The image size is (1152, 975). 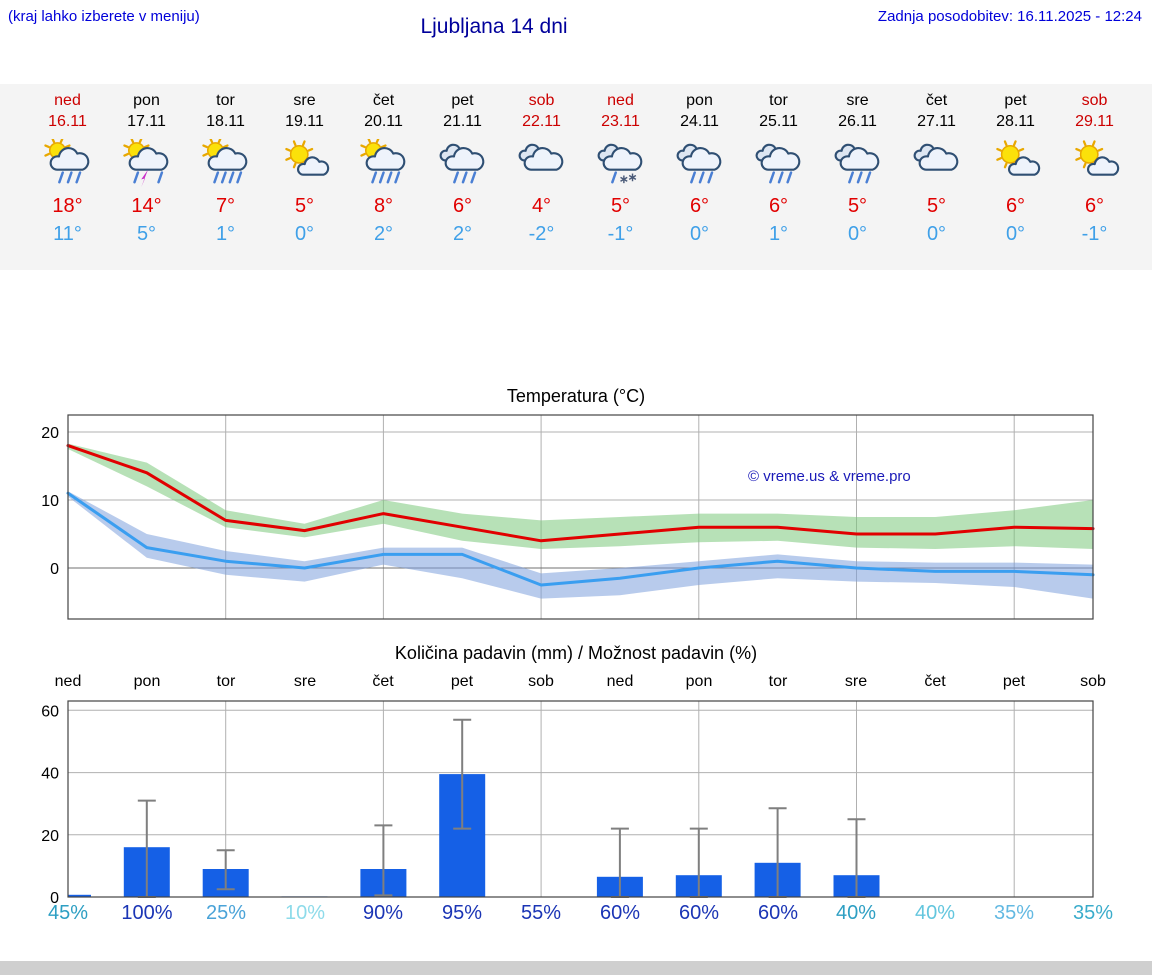 I want to click on sun-cloud-storm-icon, so click(x=147, y=163).